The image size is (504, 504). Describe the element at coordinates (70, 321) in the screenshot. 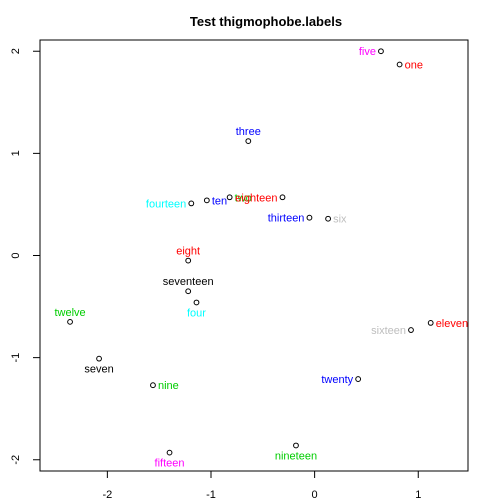

I see `point-twelve` at that location.